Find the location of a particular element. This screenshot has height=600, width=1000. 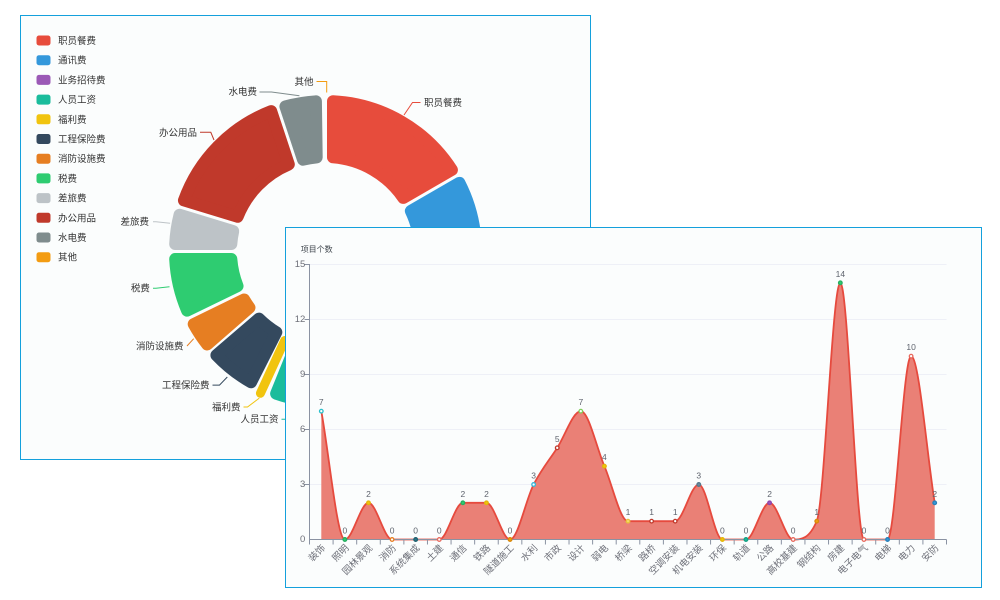

svg-text: 15 is located at coordinates (300, 264).